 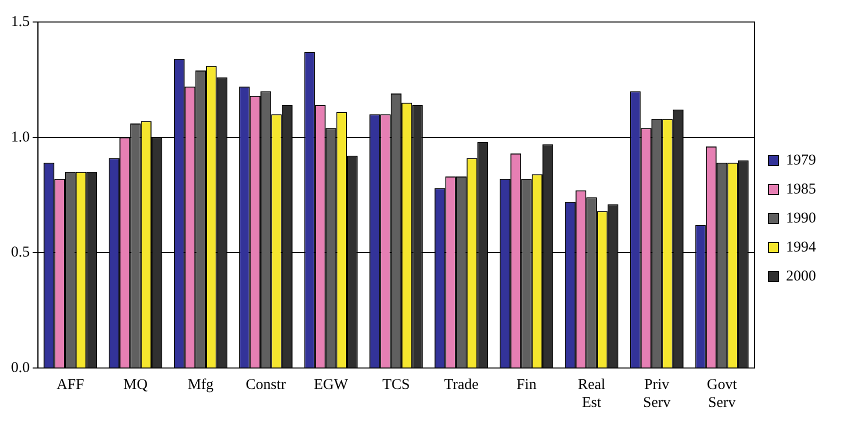 What do you see at coordinates (135, 384) in the screenshot?
I see `x-tick-label: MQ` at bounding box center [135, 384].